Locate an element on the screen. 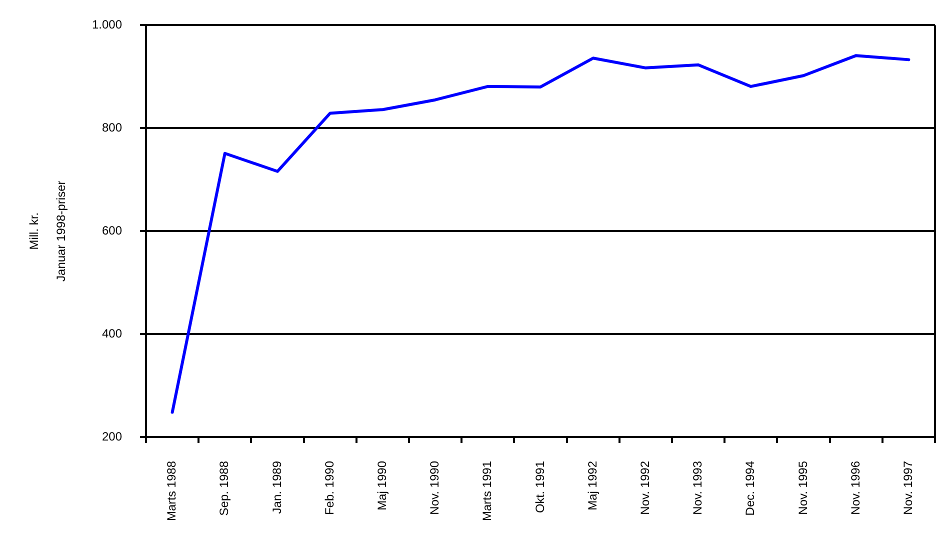  x-tick-label: Jan. 1989 is located at coordinates (277, 487).